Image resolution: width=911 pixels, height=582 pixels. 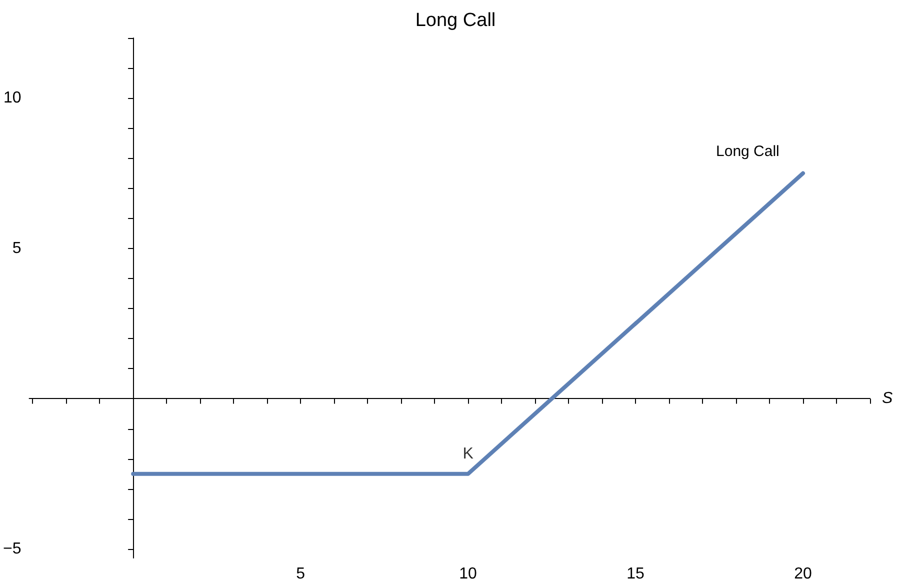 What do you see at coordinates (455, 20) in the screenshot?
I see `chart-title: Long Call` at bounding box center [455, 20].